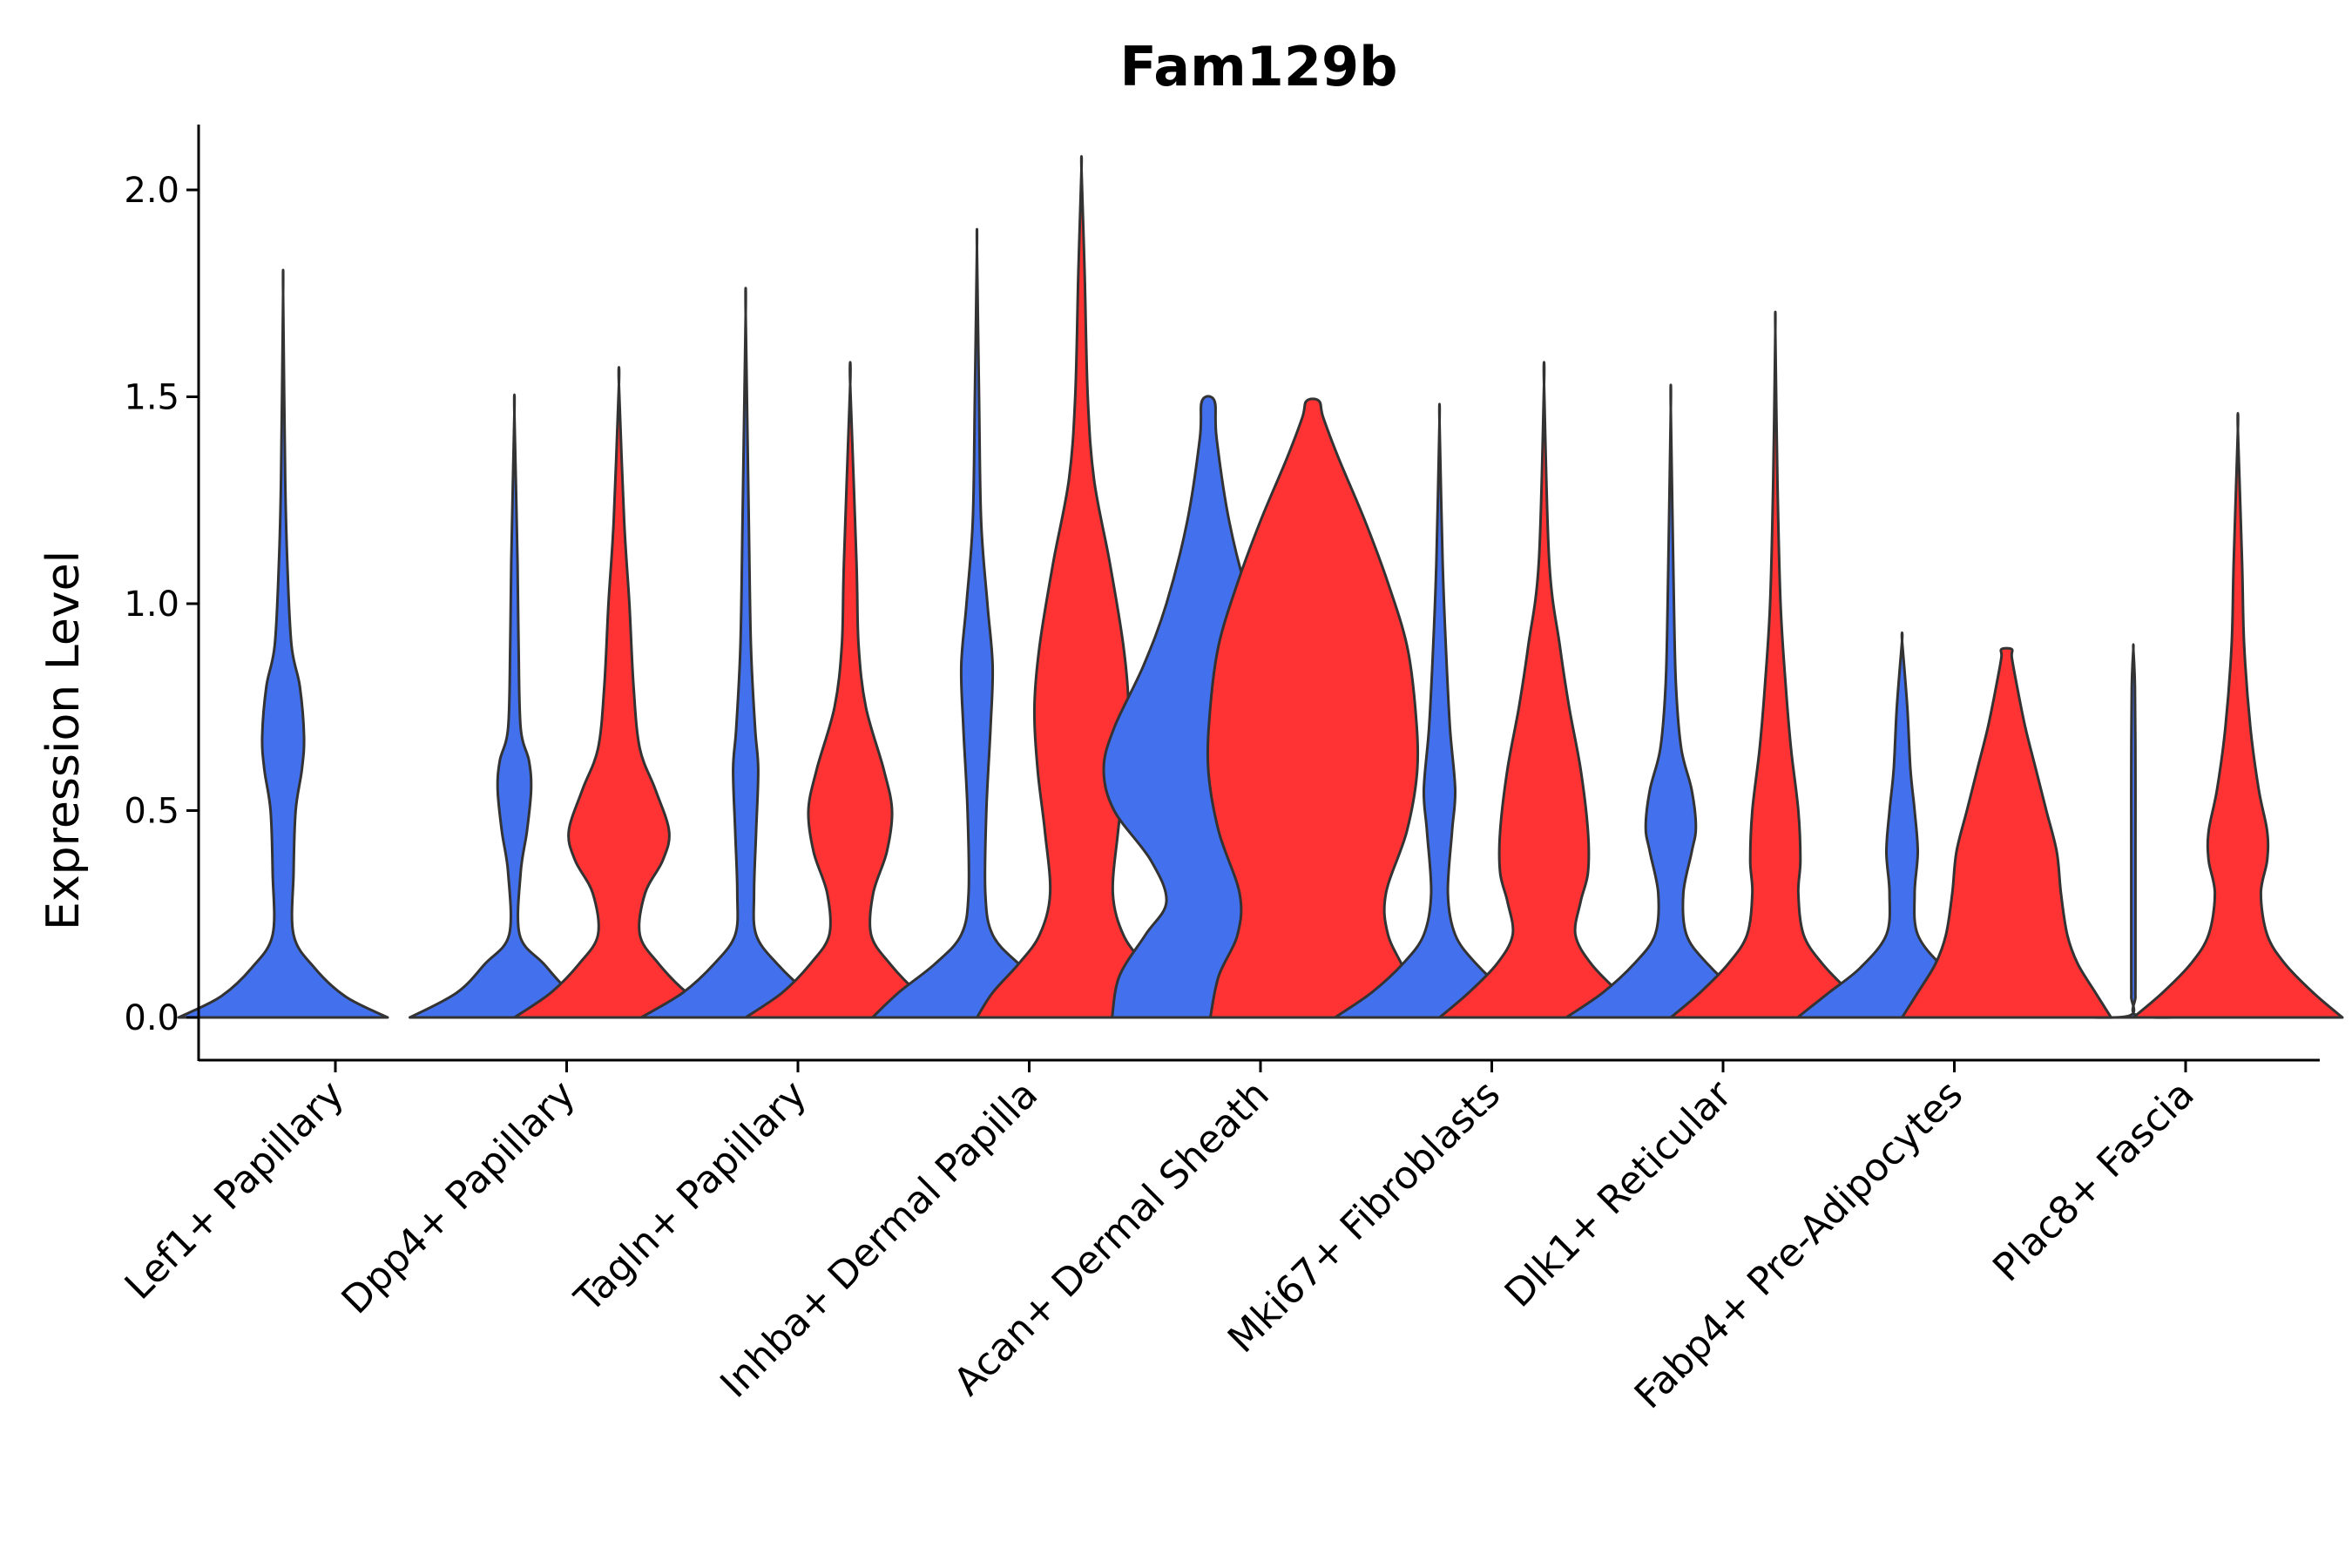 The image size is (2352, 1568). What do you see at coordinates (690, 1196) in the screenshot?
I see `x-category-label: Tagln+ Papillary` at bounding box center [690, 1196].